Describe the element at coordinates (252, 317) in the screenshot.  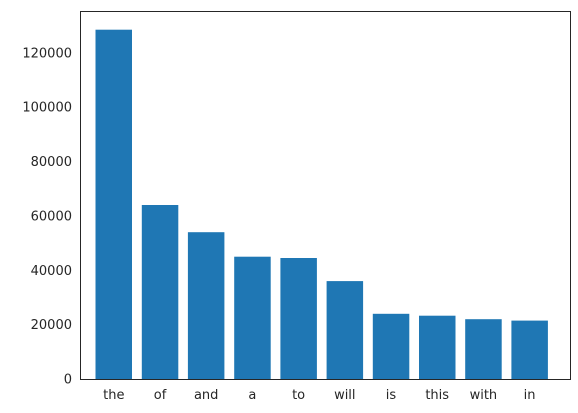
I see `bar-a` at that location.